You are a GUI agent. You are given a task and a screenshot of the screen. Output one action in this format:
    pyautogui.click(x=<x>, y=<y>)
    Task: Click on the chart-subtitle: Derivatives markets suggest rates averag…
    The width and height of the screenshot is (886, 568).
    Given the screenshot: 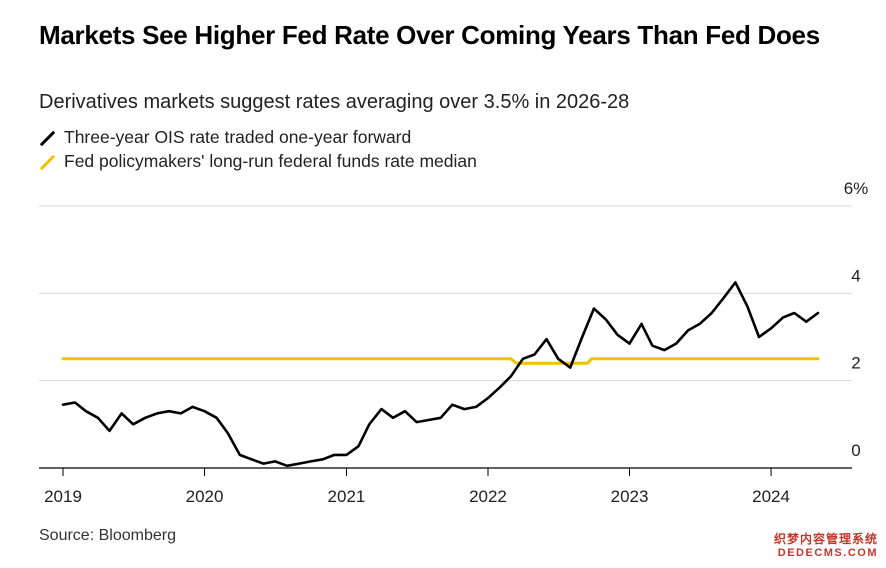 What is the action you would take?
    pyautogui.click(x=334, y=102)
    